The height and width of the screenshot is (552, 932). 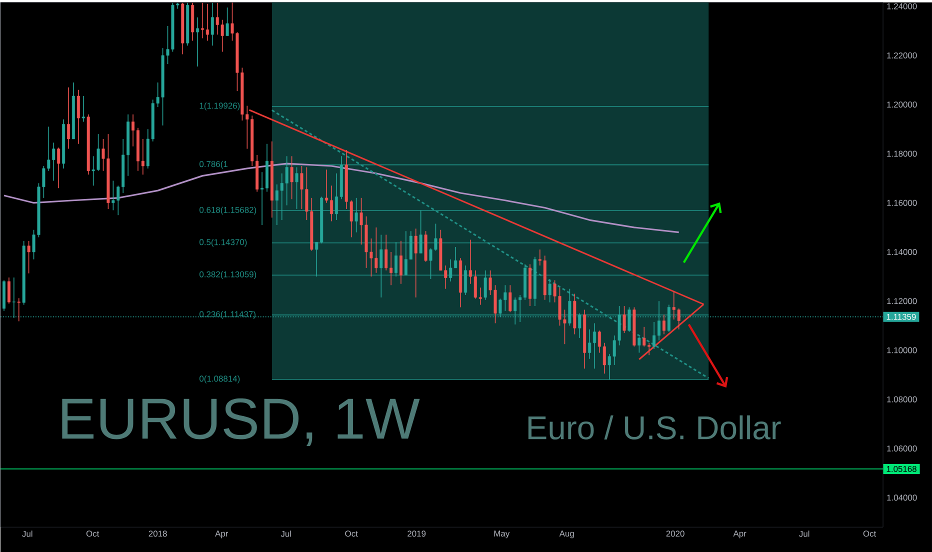 I want to click on y-tick-label: 1.04000, so click(x=902, y=497).